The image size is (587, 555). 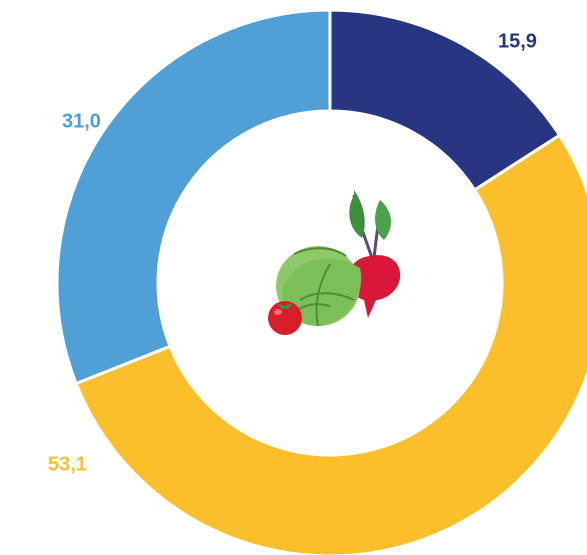 What do you see at coordinates (81, 121) in the screenshot?
I see `data-label: 31,0` at bounding box center [81, 121].